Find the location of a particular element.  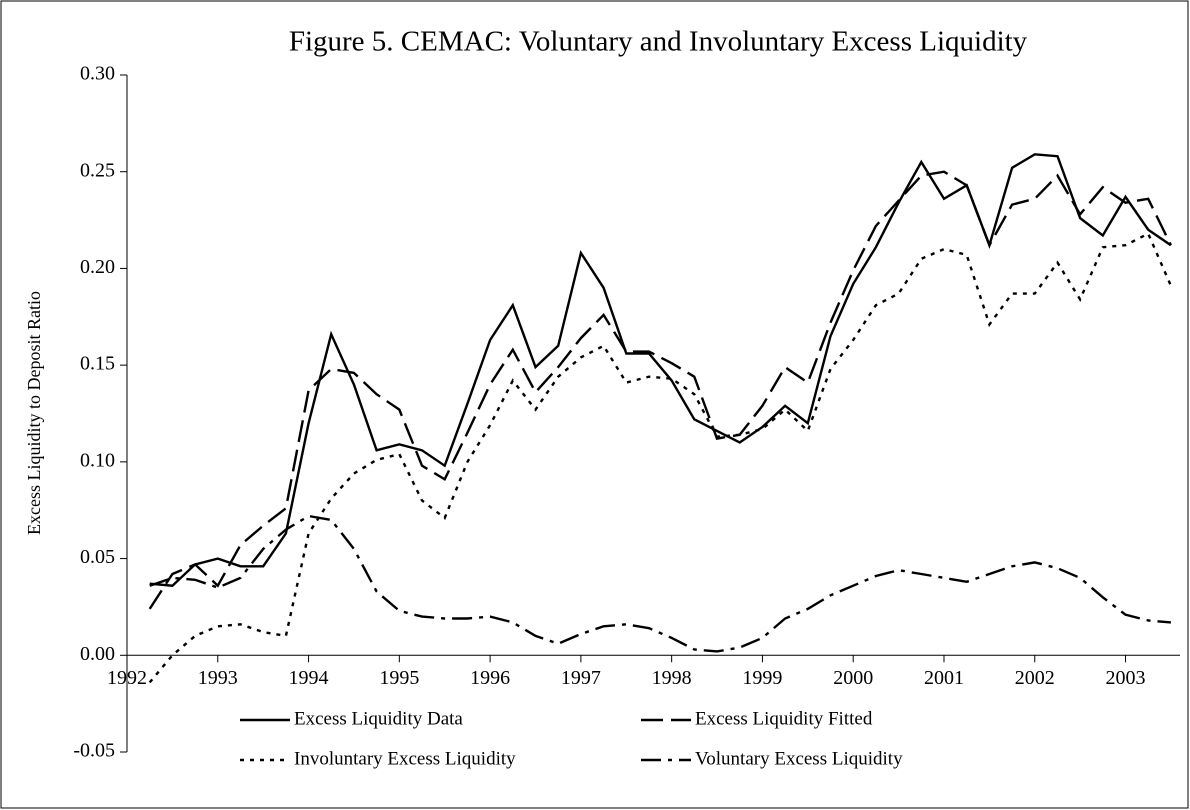

x-tick-label: 1992 is located at coordinates (127, 678).